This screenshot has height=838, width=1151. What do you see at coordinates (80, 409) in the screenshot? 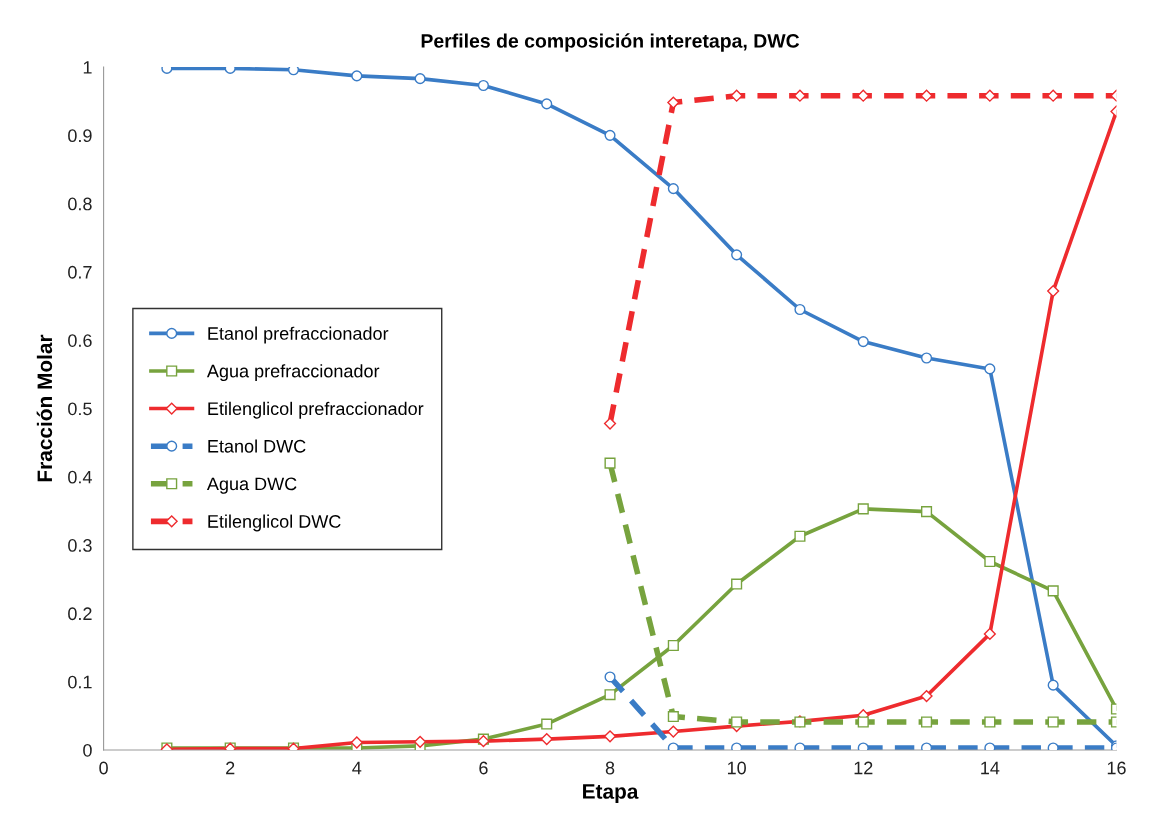
I see `y-tick-label: 0.5` at bounding box center [80, 409].